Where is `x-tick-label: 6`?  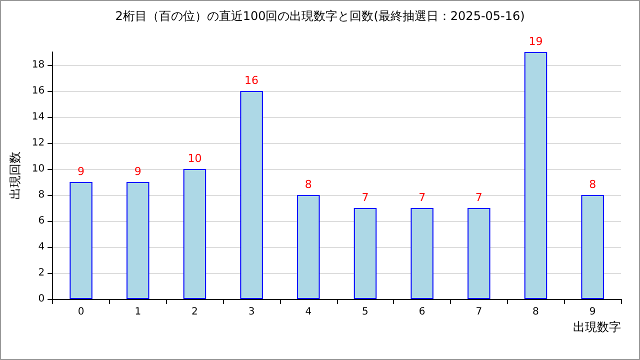
x-tick-label: 6 is located at coordinates (422, 312).